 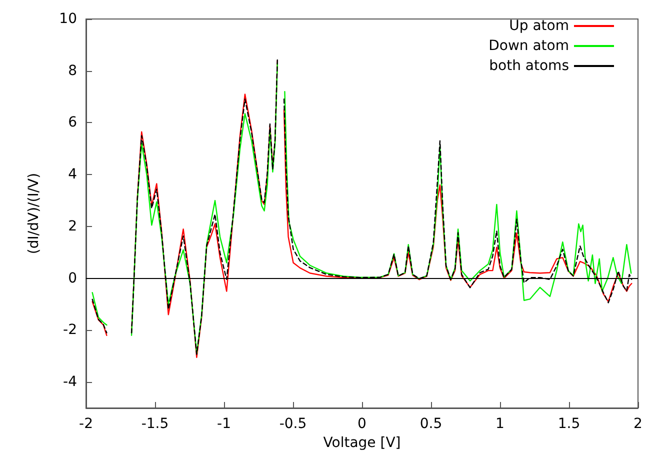 What do you see at coordinates (73, 174) in the screenshot?
I see `y-tick-label: 4` at bounding box center [73, 174].